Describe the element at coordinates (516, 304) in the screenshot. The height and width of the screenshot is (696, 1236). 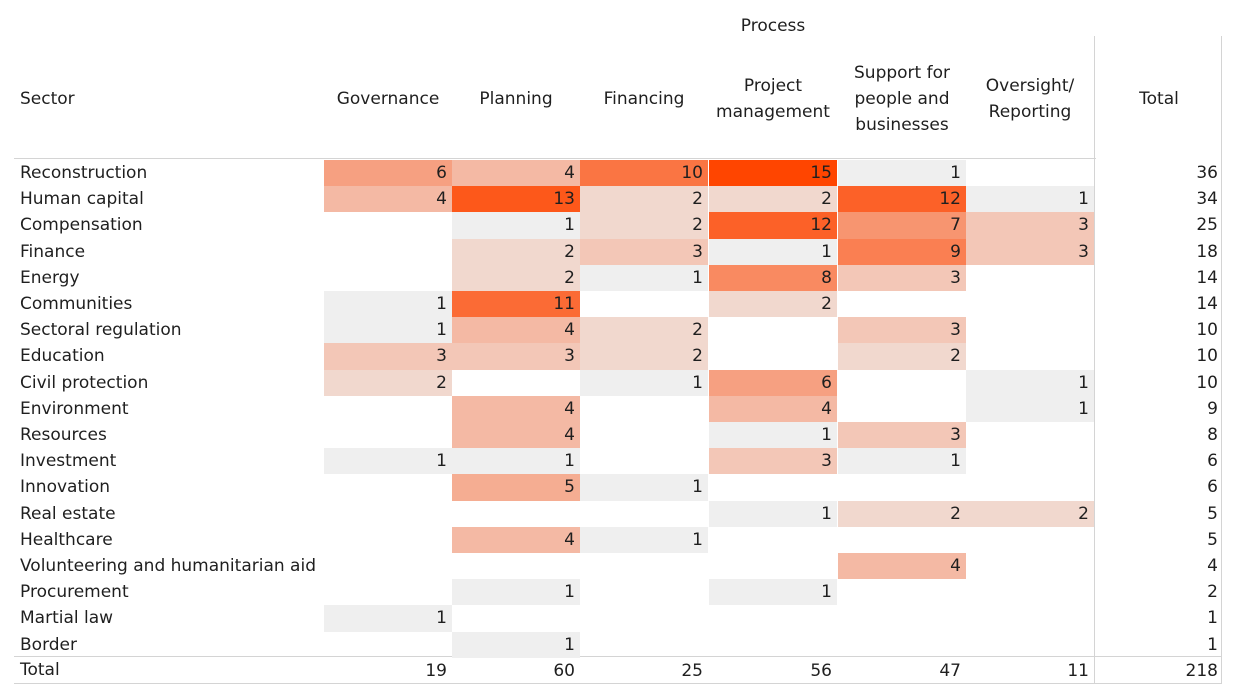
I see `heatmap-cell: 11` at that location.